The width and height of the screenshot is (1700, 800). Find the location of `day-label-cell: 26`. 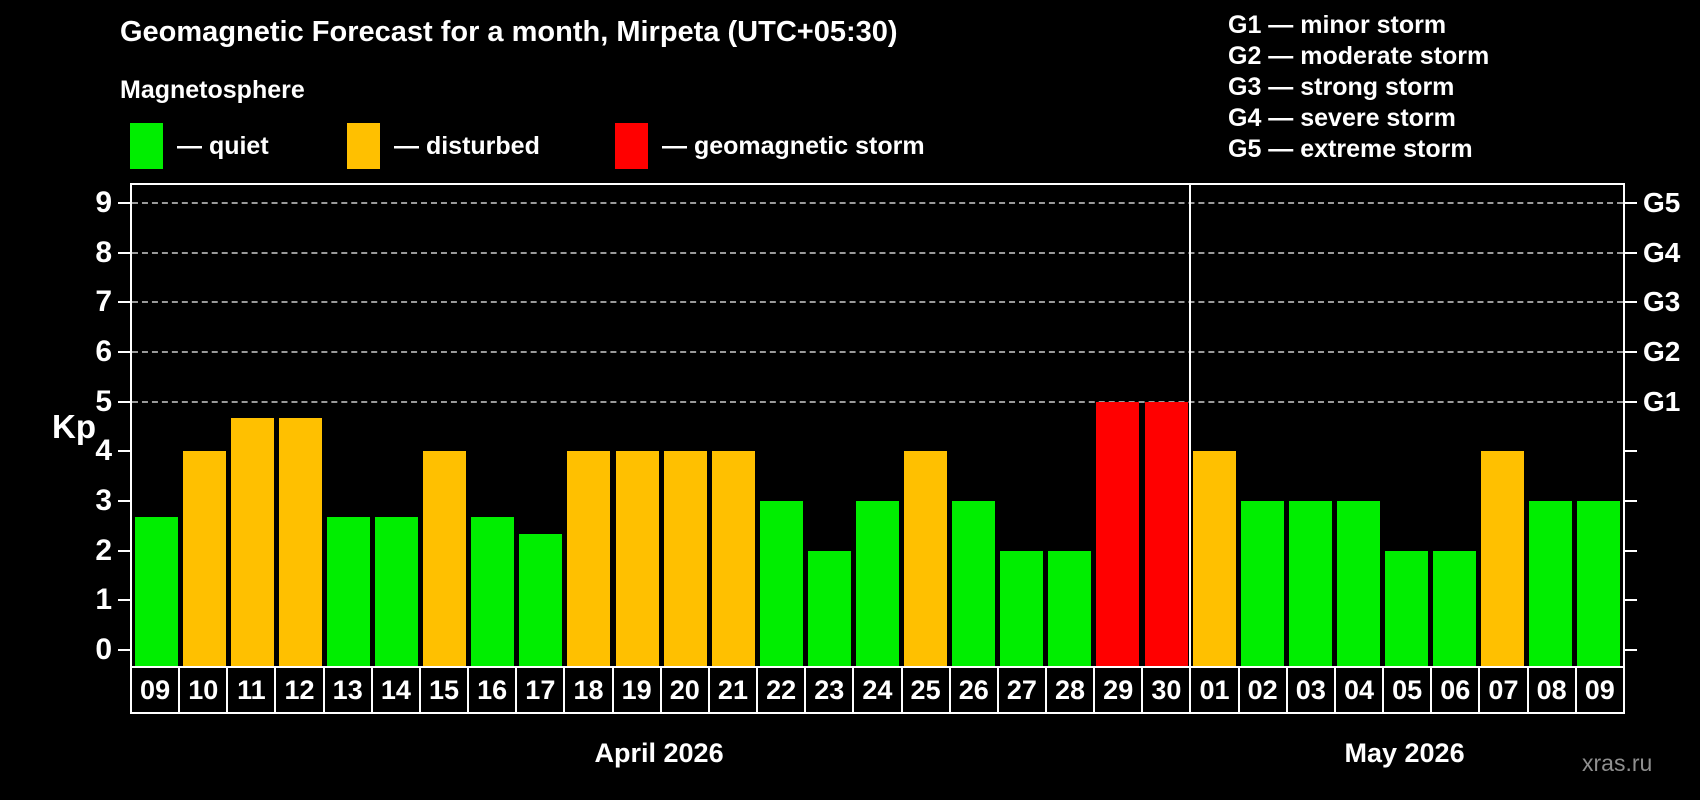

day-label-cell: 26 is located at coordinates (973, 690).